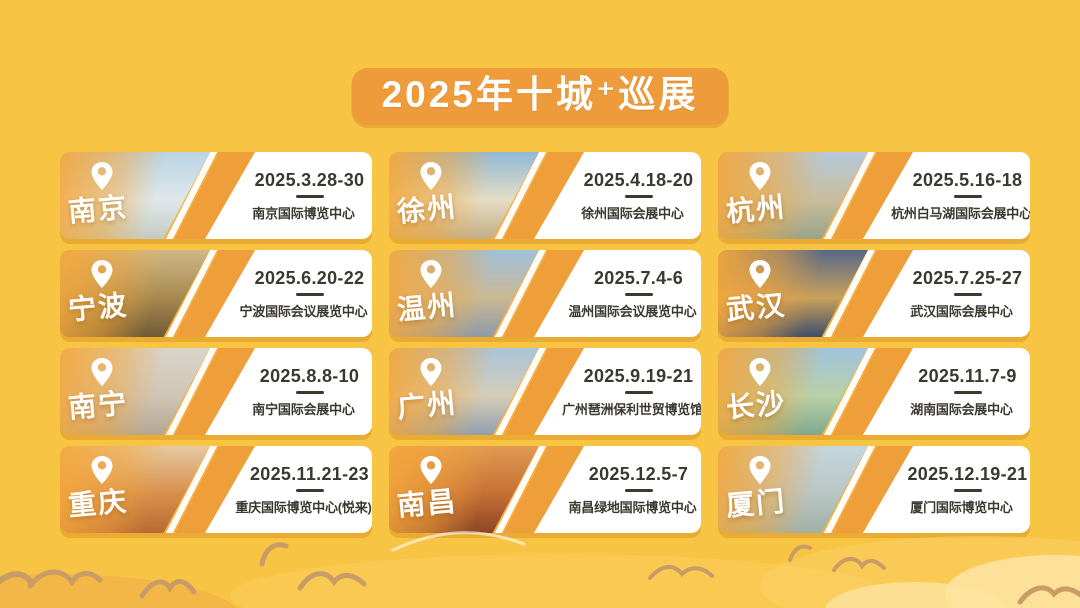 This screenshot has width=1080, height=608. I want to click on venue-name: 湖南国际会展中心, so click(961, 409).